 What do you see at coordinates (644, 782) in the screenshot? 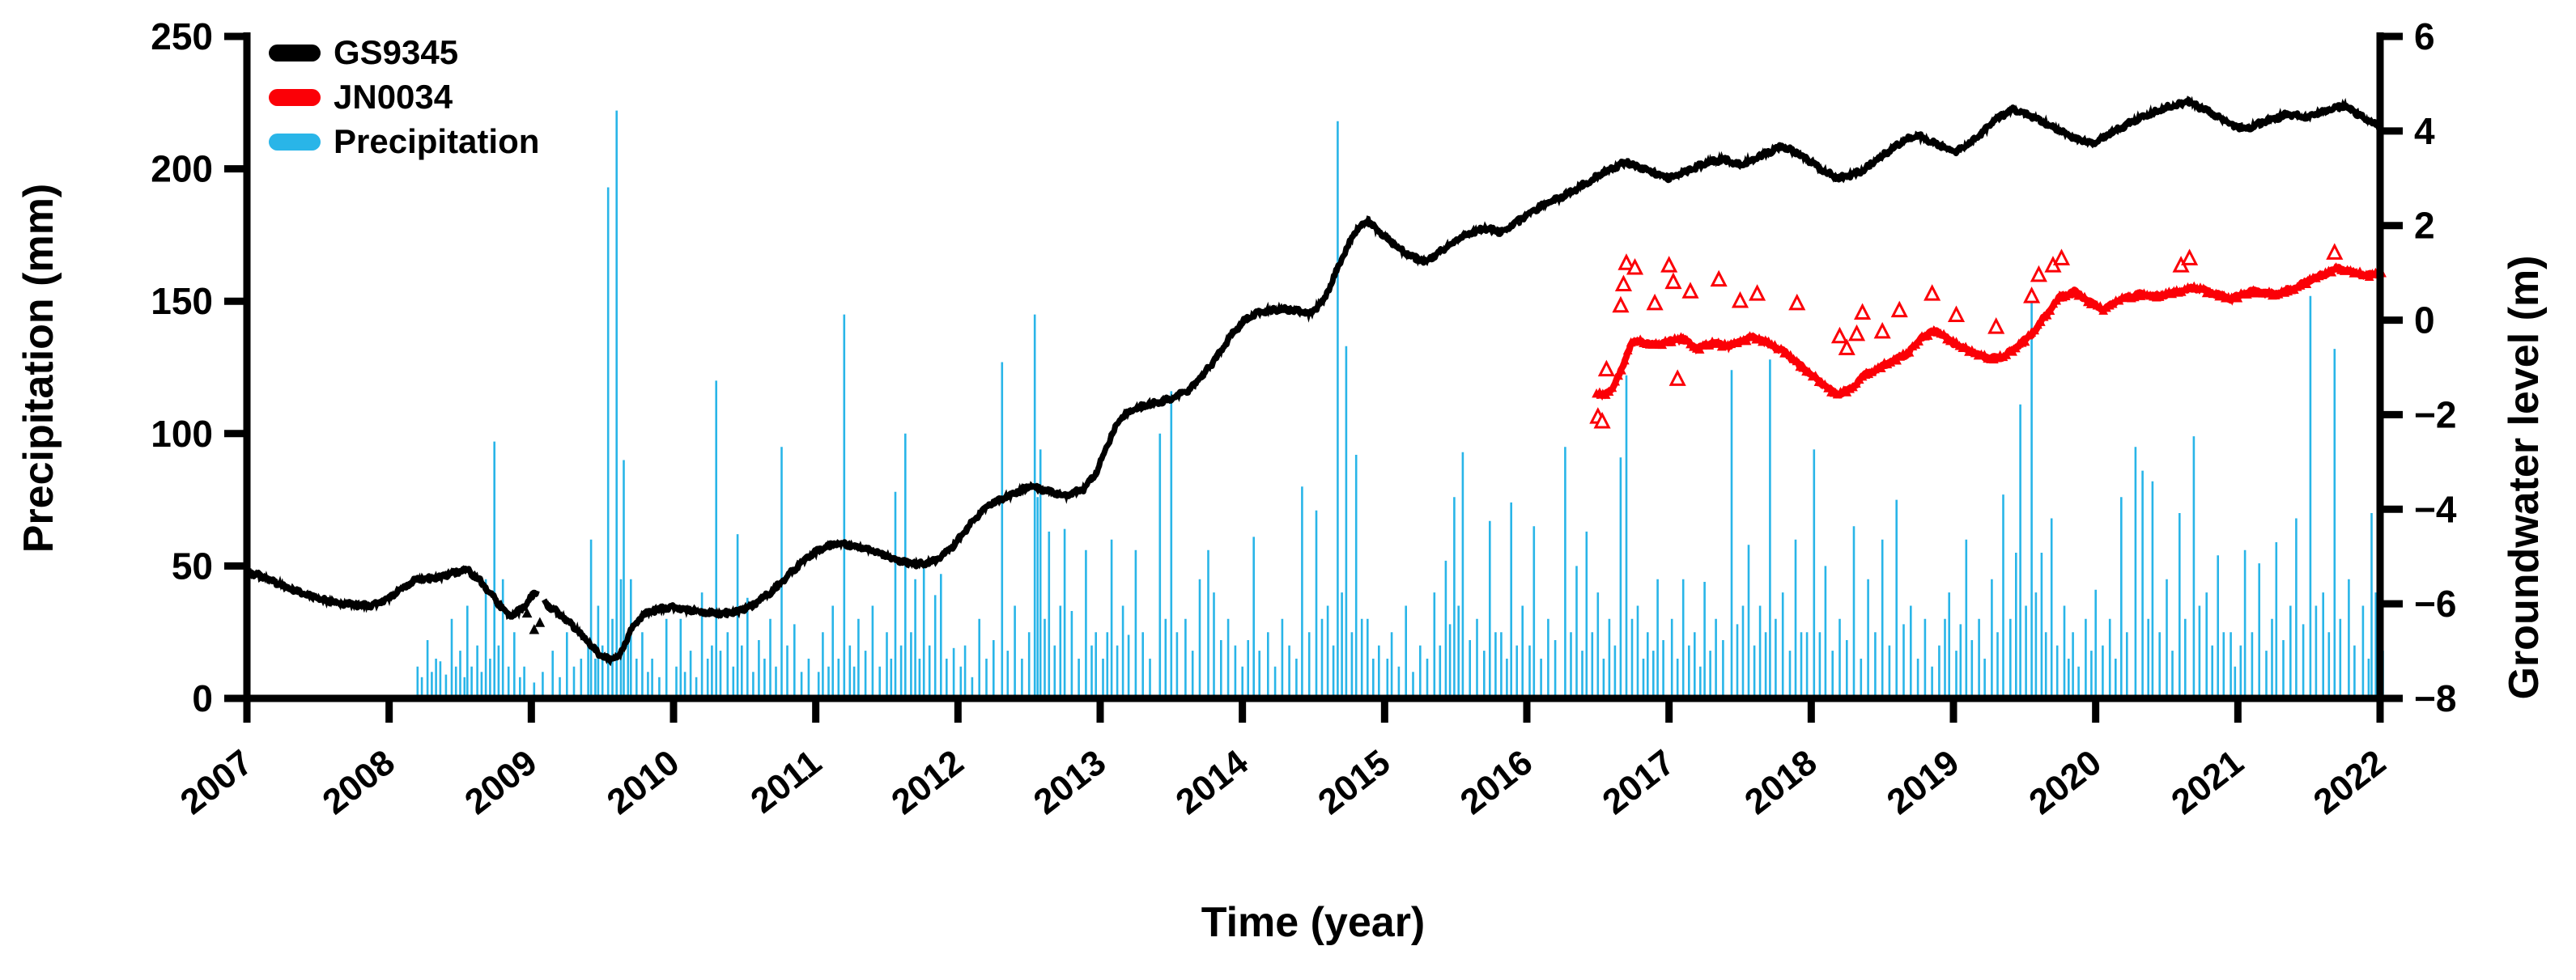
I see `x-tick-label: 2010` at bounding box center [644, 782].